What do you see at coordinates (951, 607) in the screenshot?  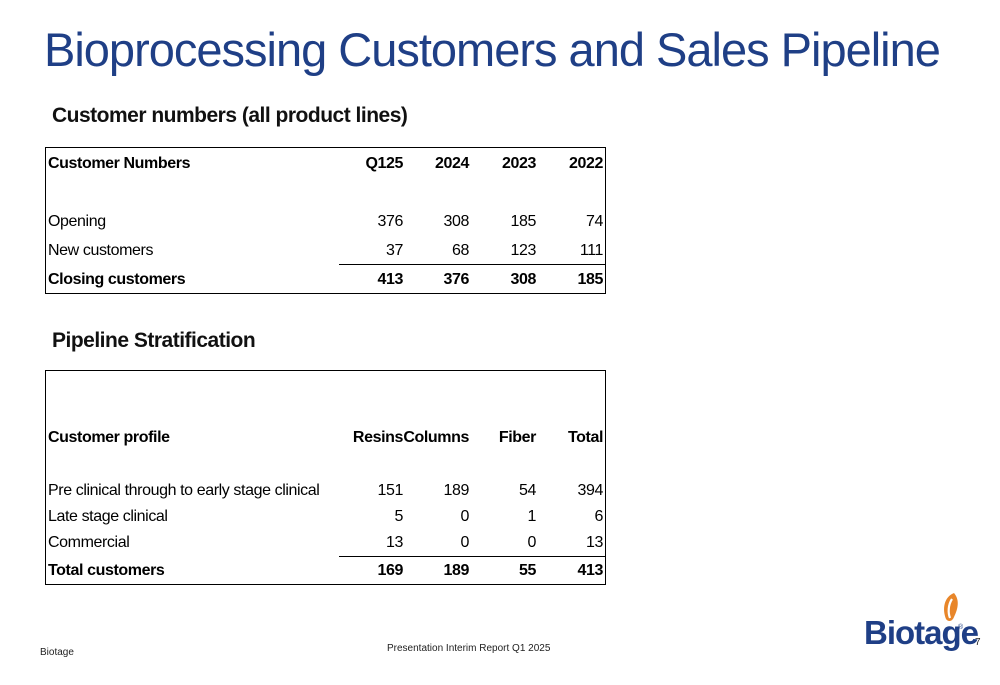 I see `leaf-logo-icon` at bounding box center [951, 607].